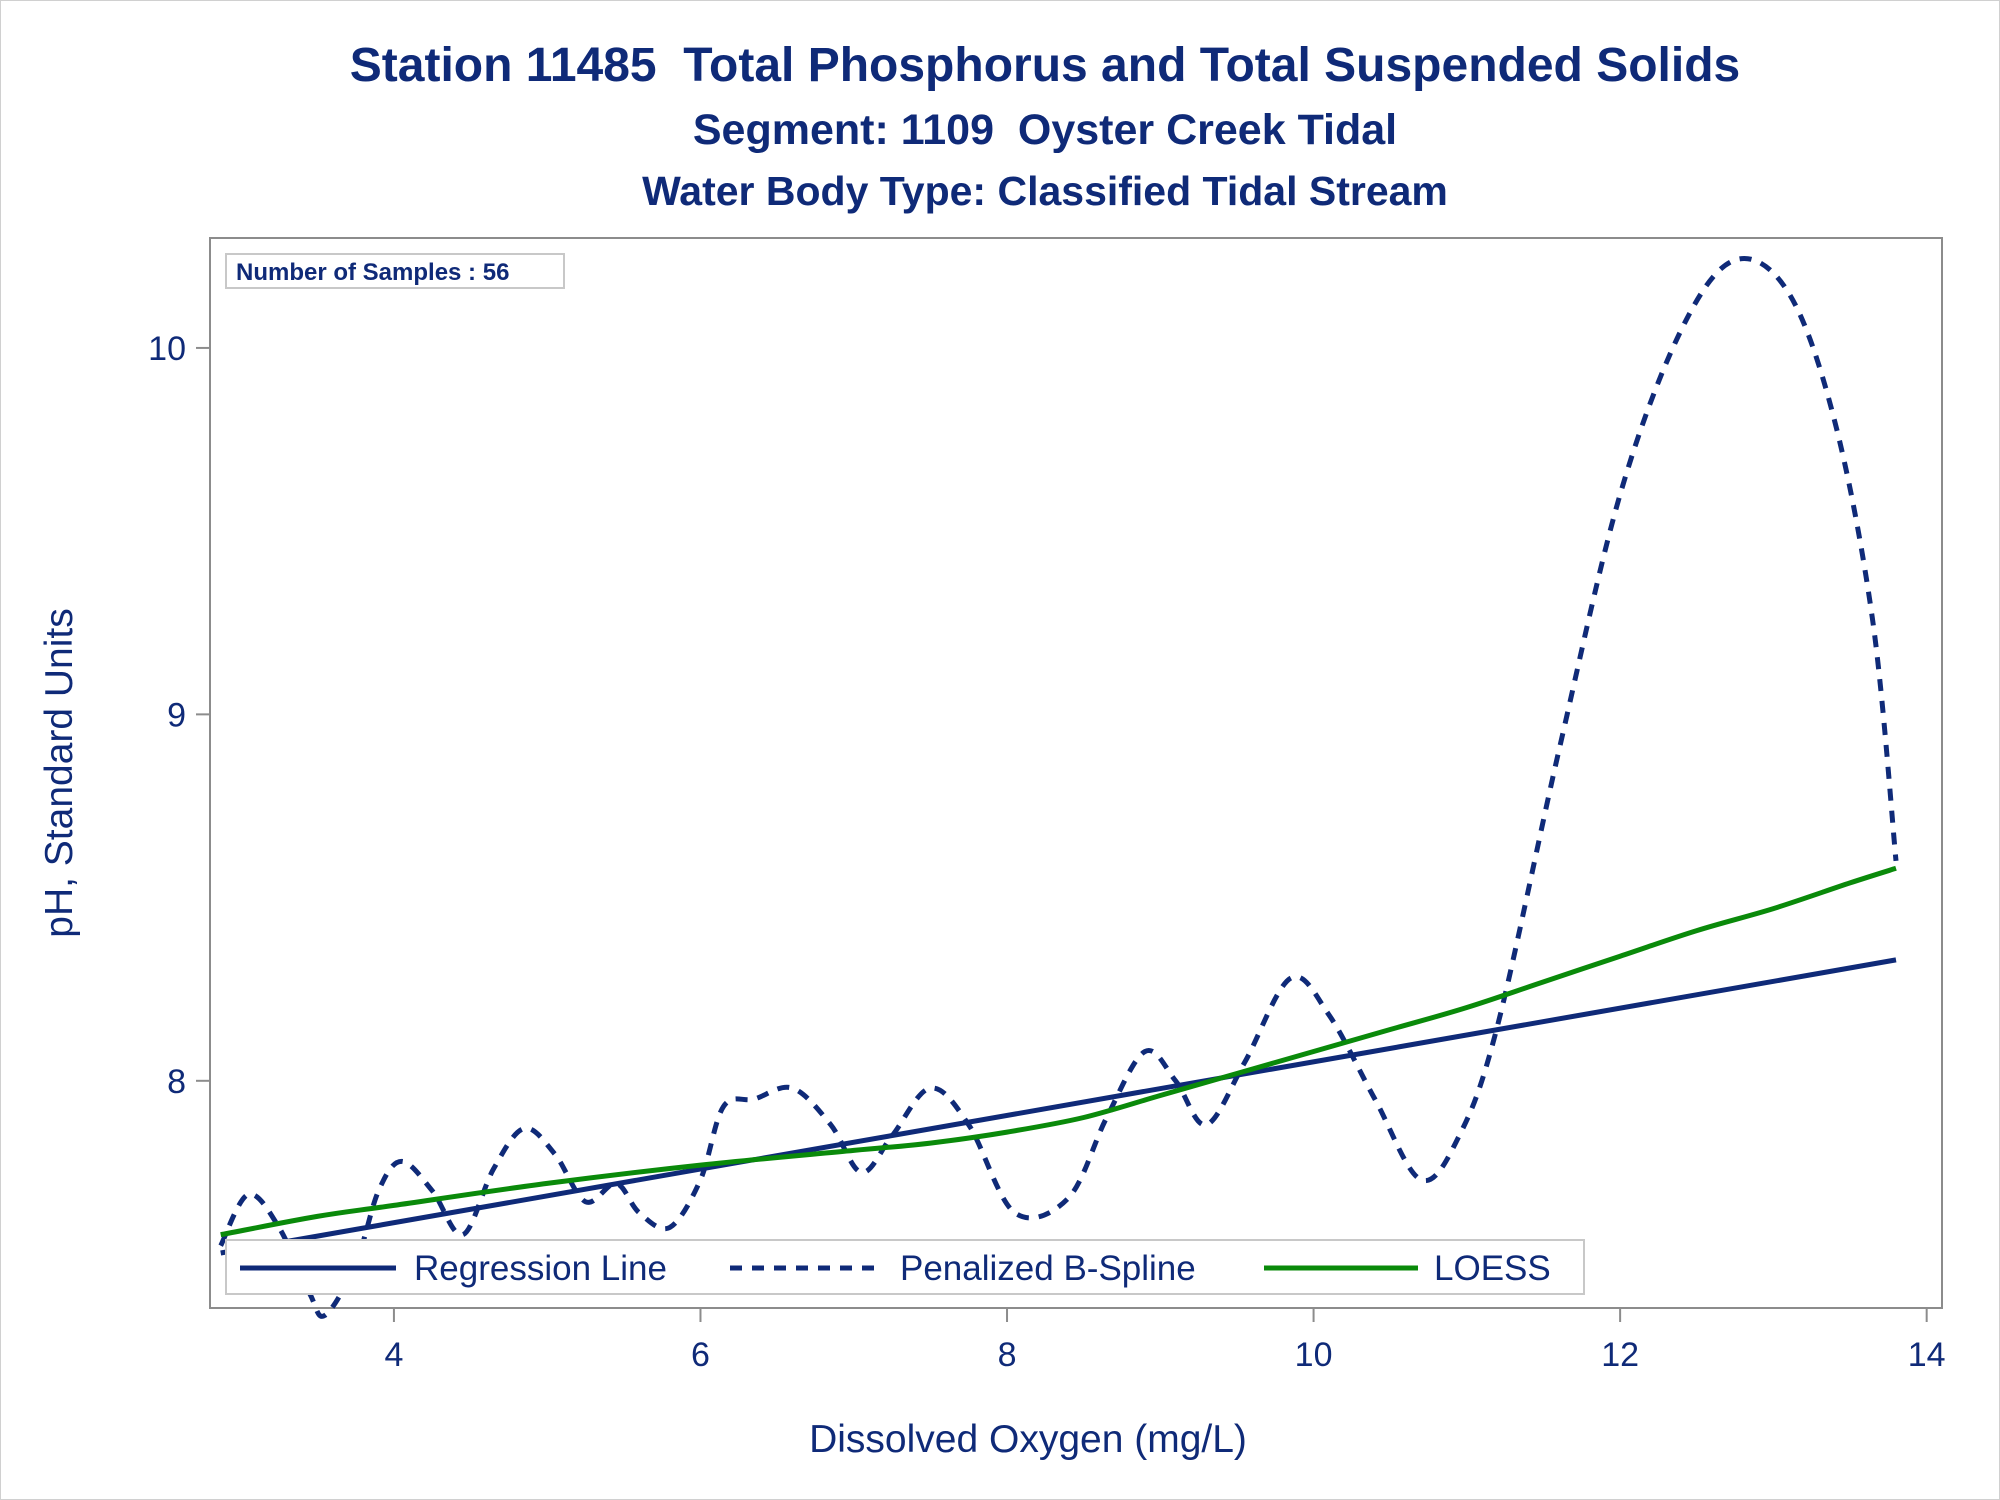 The image size is (2000, 1500). Describe the element at coordinates (1028, 1439) in the screenshot. I see `x-axis-label: Dissolved Oxygen (mg/L)` at that location.